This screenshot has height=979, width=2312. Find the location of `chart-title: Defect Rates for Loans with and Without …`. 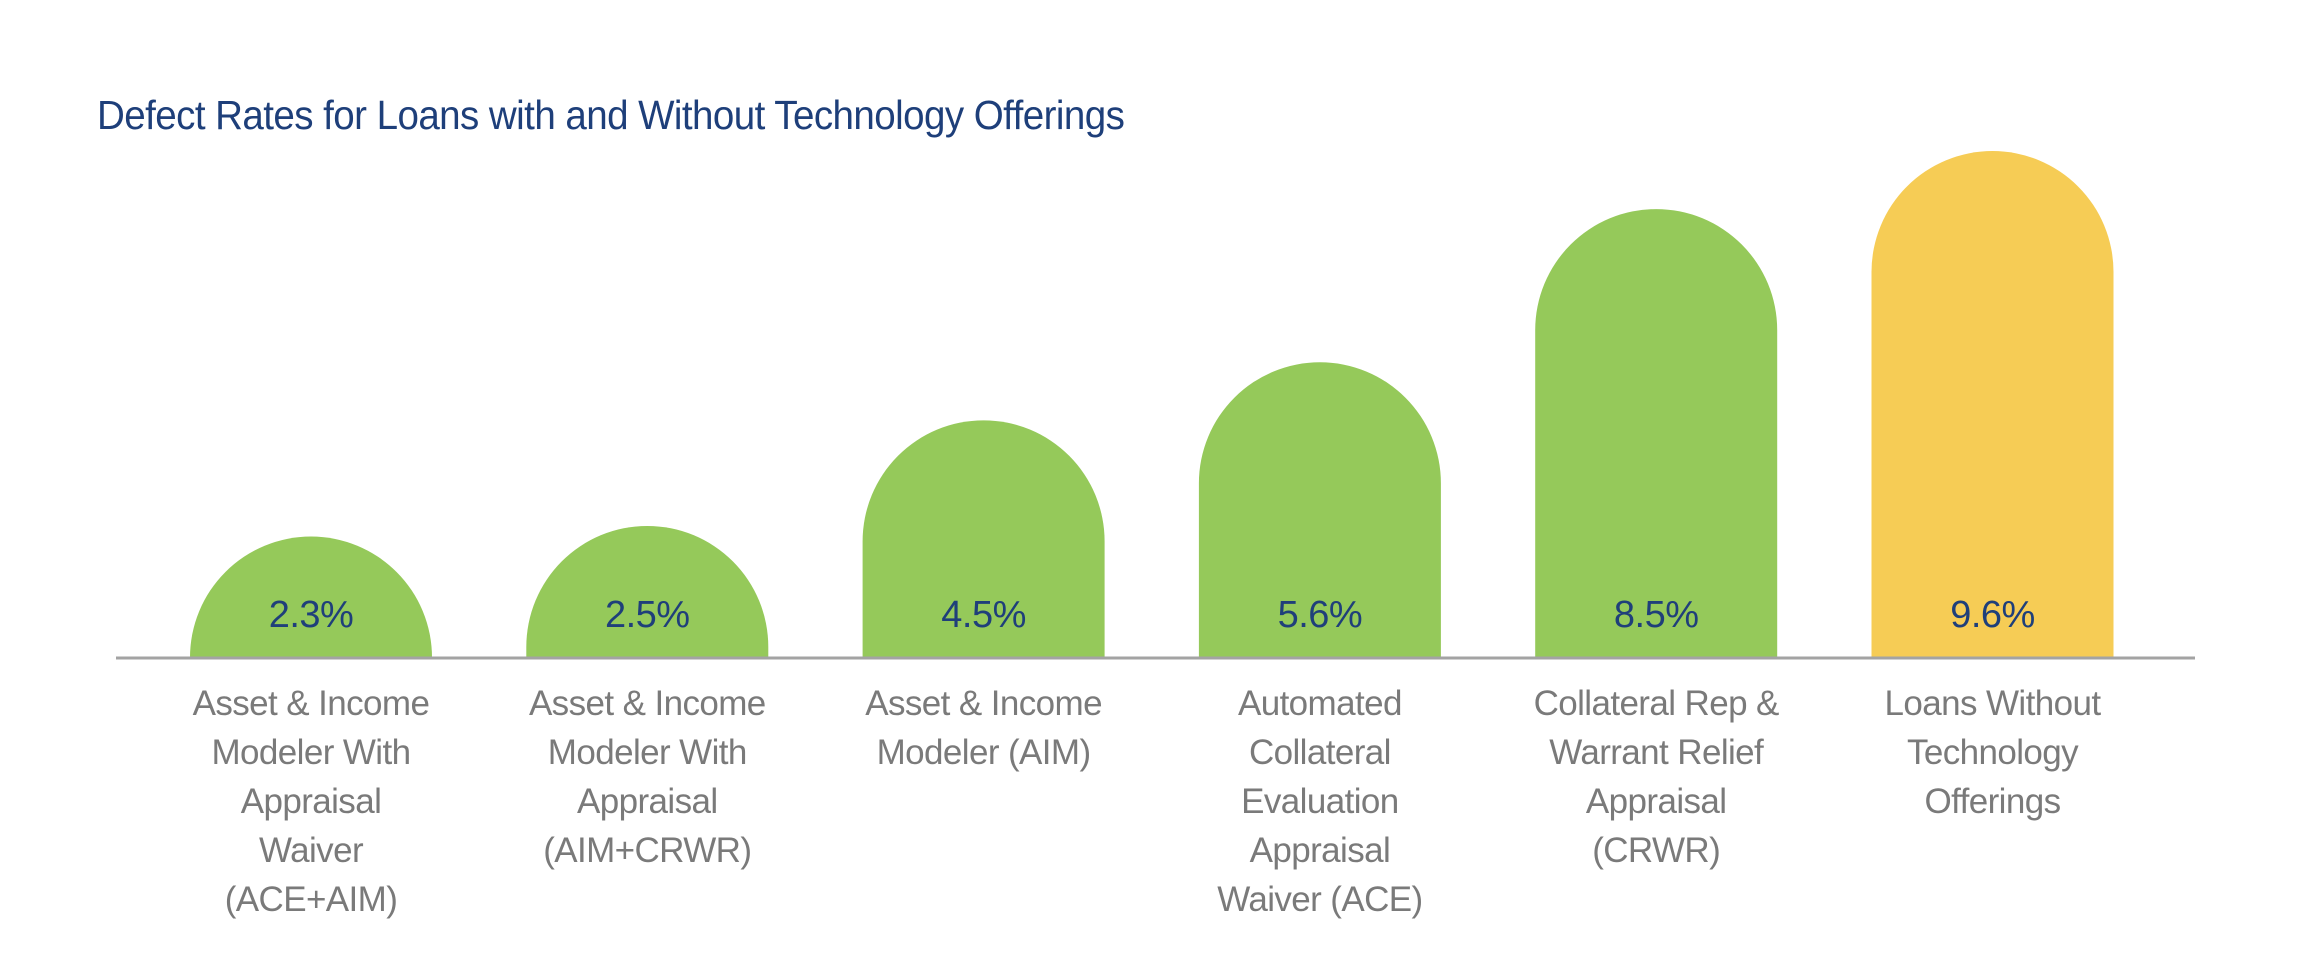

chart-title: Defect Rates for Loans with and Without … is located at coordinates (611, 115).